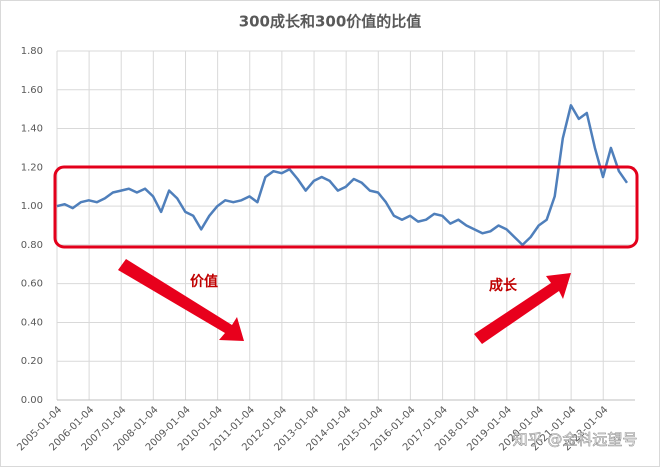 Image resolution: width=660 pixels, height=467 pixels. I want to click on annotation: 成长, so click(503, 285).